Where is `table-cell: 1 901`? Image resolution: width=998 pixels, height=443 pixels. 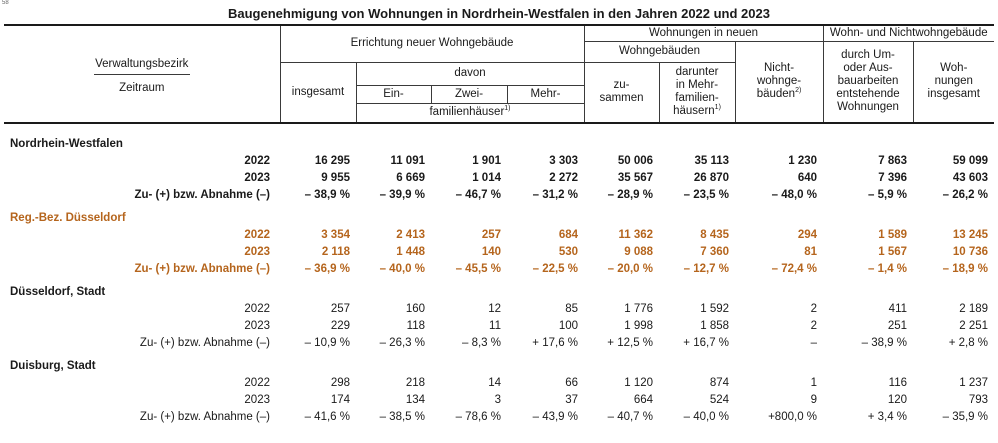
table-cell: 1 901 is located at coordinates (486, 161).